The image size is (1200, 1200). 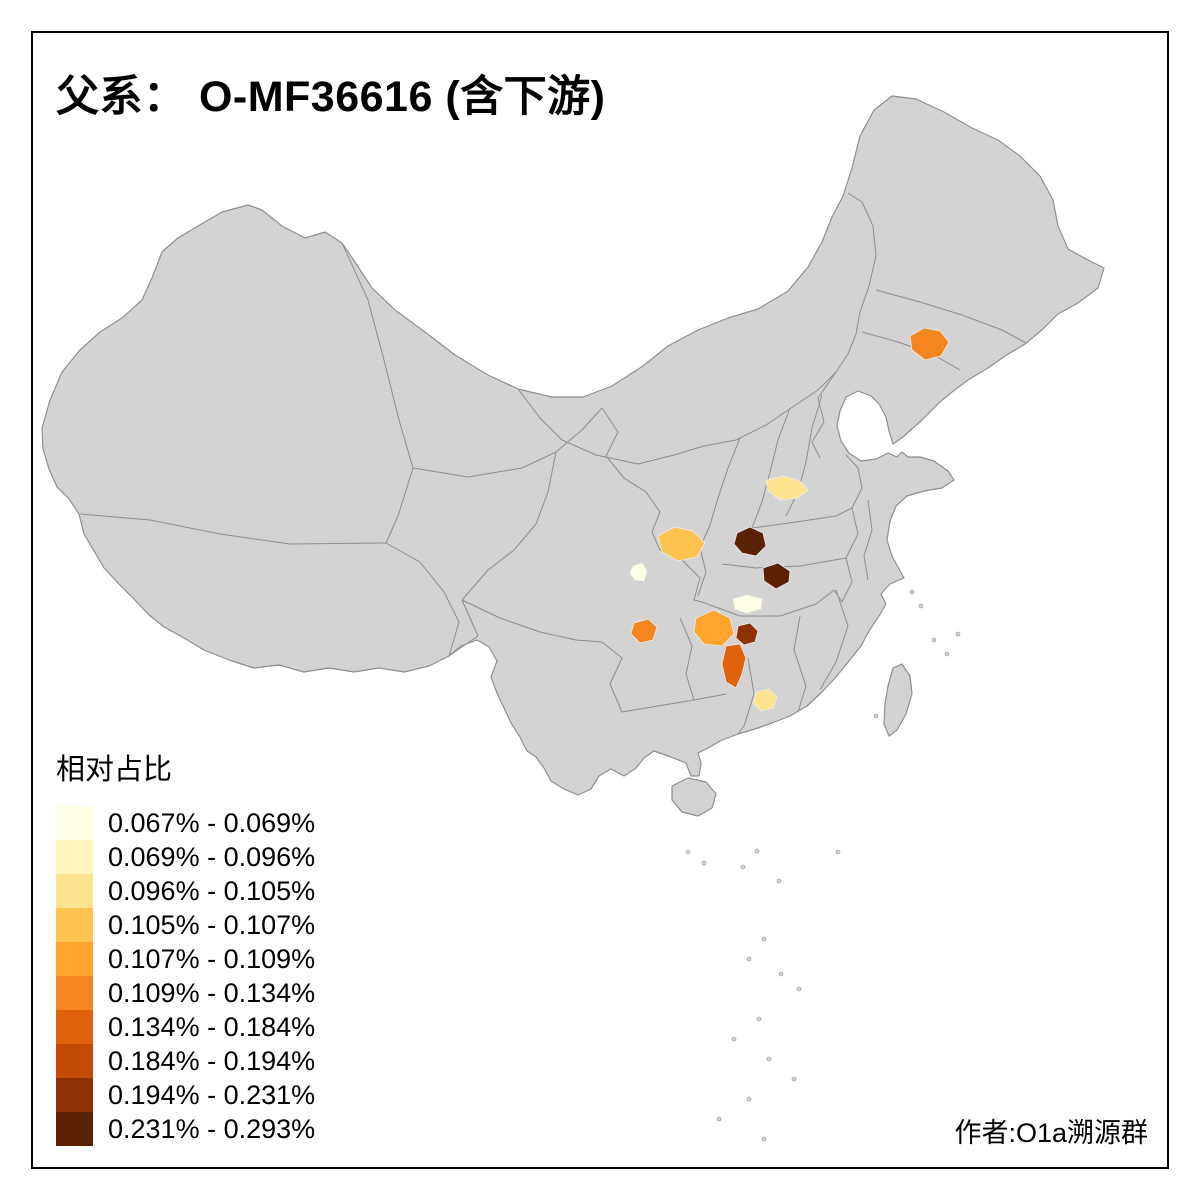 I want to click on highlight-region-orange-strip-south, so click(x=734, y=666).